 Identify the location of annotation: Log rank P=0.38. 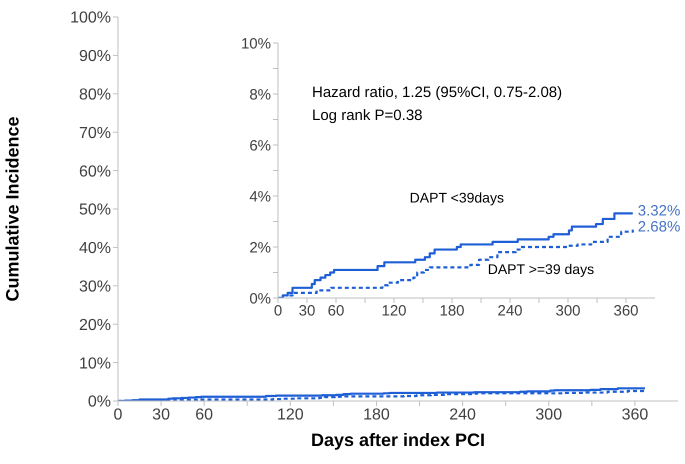
(367, 115).